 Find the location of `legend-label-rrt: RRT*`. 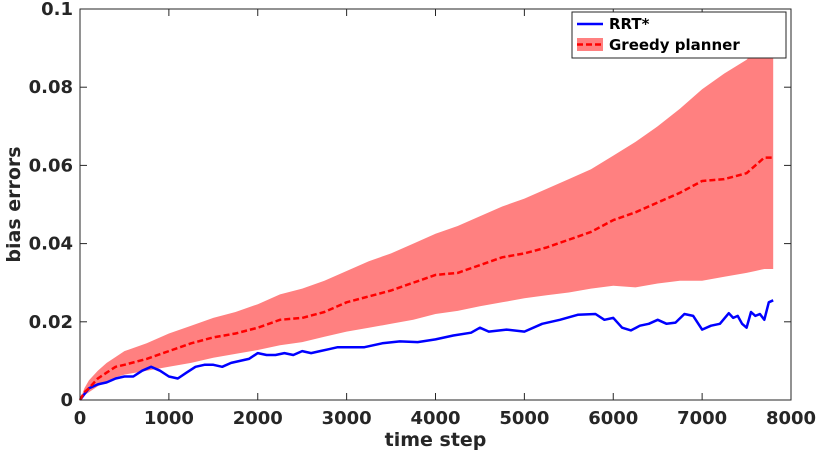

legend-label-rrt: RRT* is located at coordinates (629, 24).